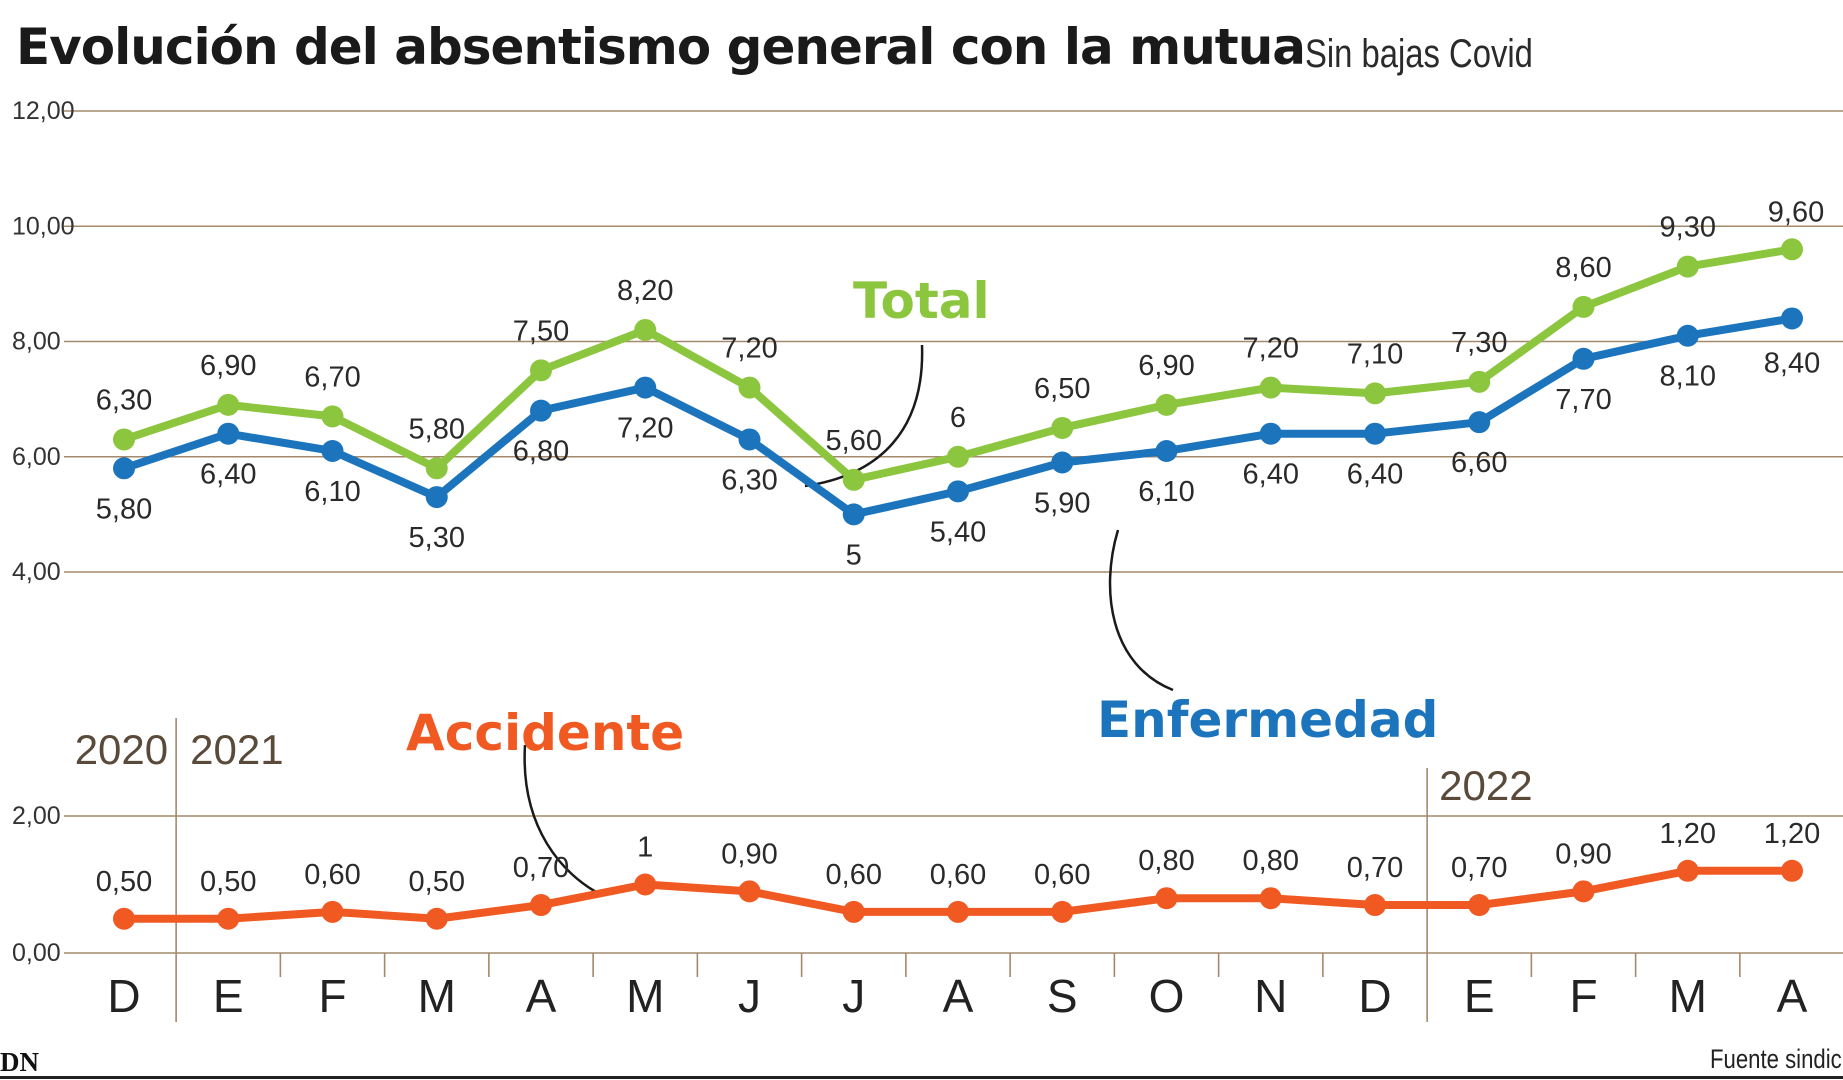 The height and width of the screenshot is (1080, 1843). Describe the element at coordinates (36, 457) in the screenshot. I see `y-tick-label: 6,00` at that location.